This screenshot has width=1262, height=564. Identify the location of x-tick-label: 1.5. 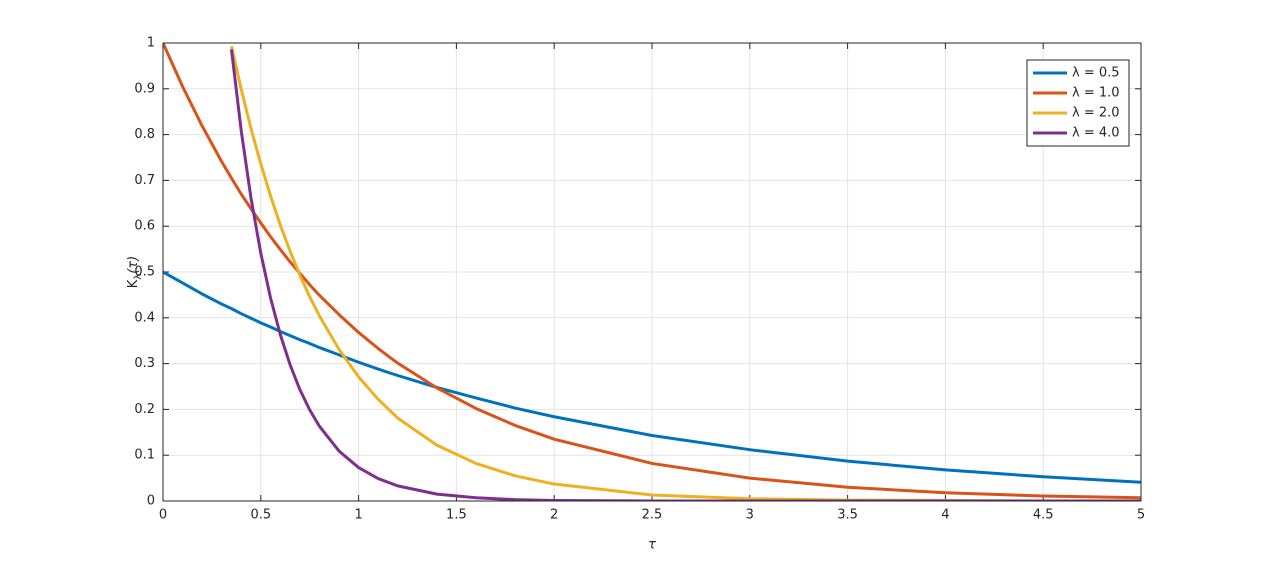
(456, 515).